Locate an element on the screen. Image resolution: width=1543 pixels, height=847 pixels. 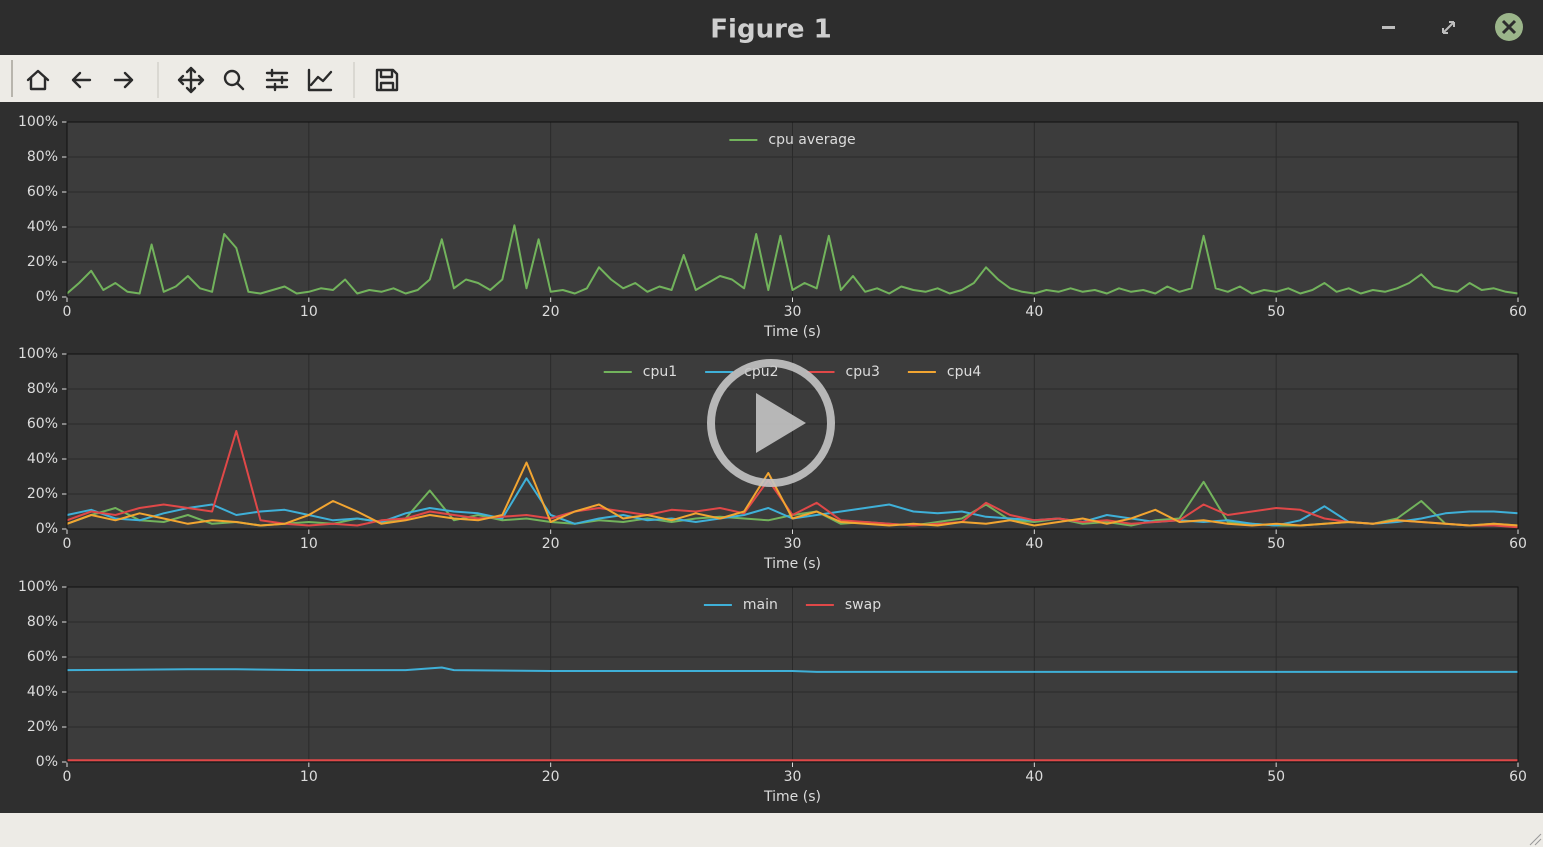
legend: cpu1 cpu2 cpu3 cpu4 is located at coordinates (792, 372).